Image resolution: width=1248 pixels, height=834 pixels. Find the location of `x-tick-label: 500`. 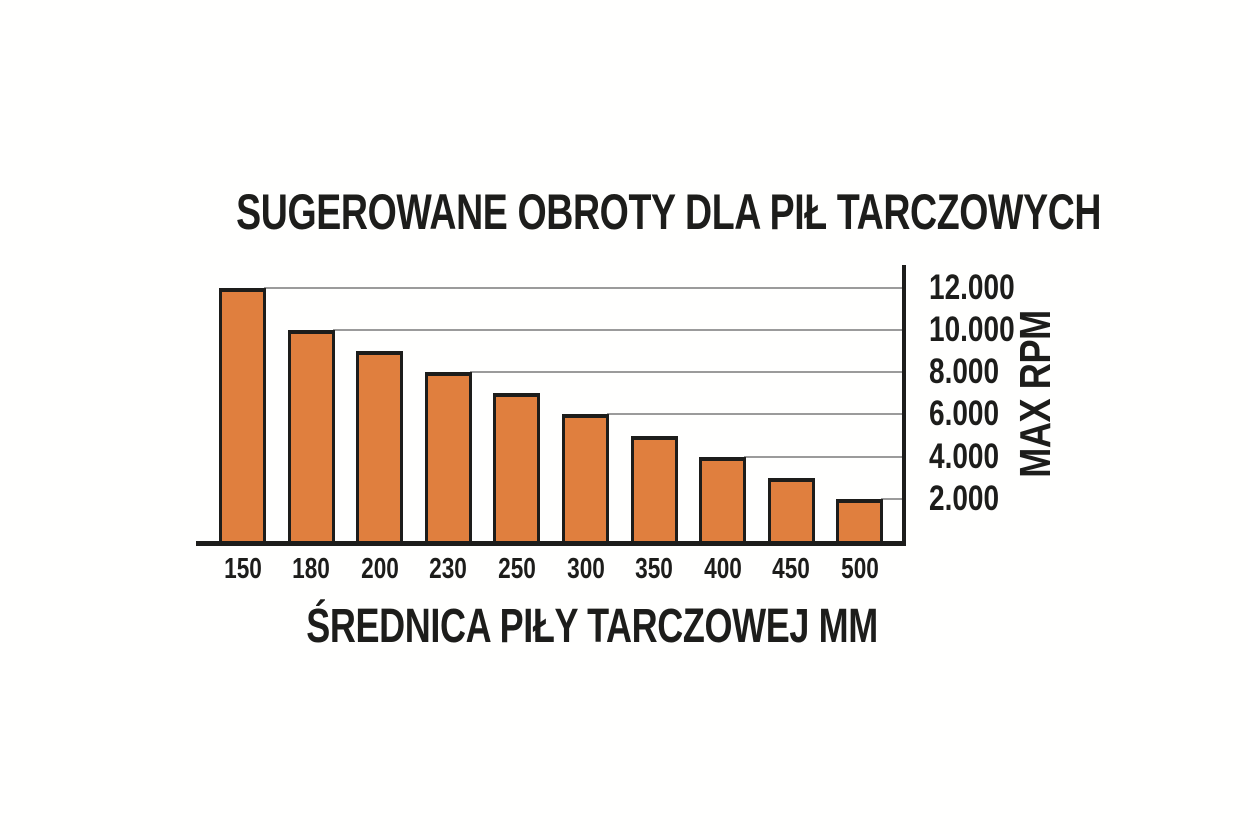

x-tick-label: 500 is located at coordinates (860, 569).